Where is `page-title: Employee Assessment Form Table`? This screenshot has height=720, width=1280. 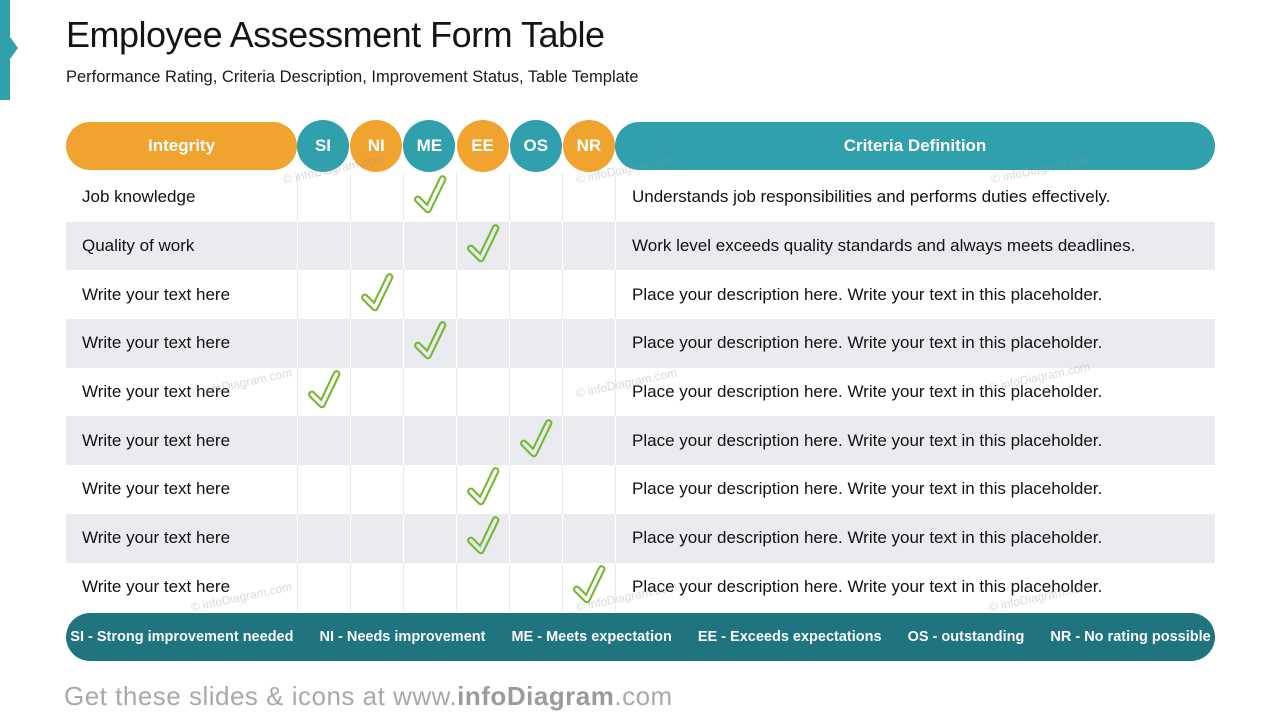 page-title: Employee Assessment Form Table is located at coordinates (335, 34).